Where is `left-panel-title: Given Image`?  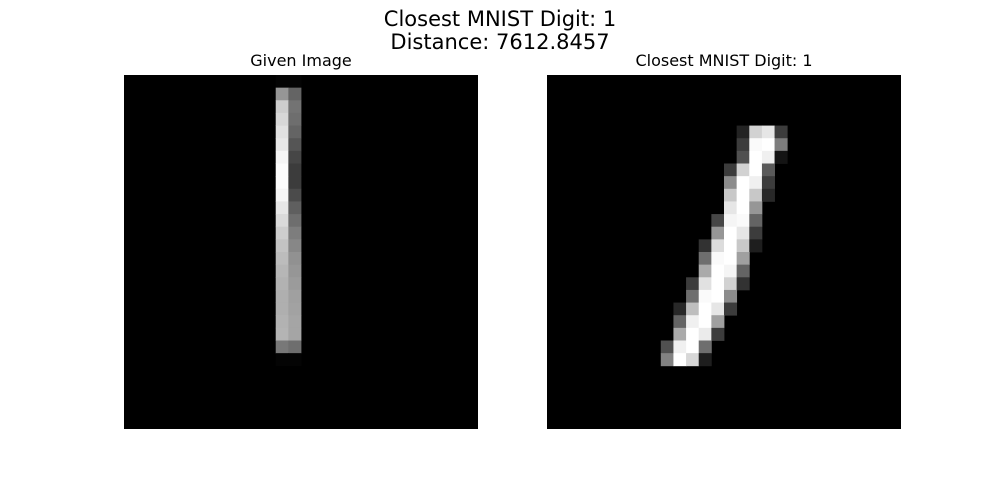
left-panel-title: Given Image is located at coordinates (301, 60).